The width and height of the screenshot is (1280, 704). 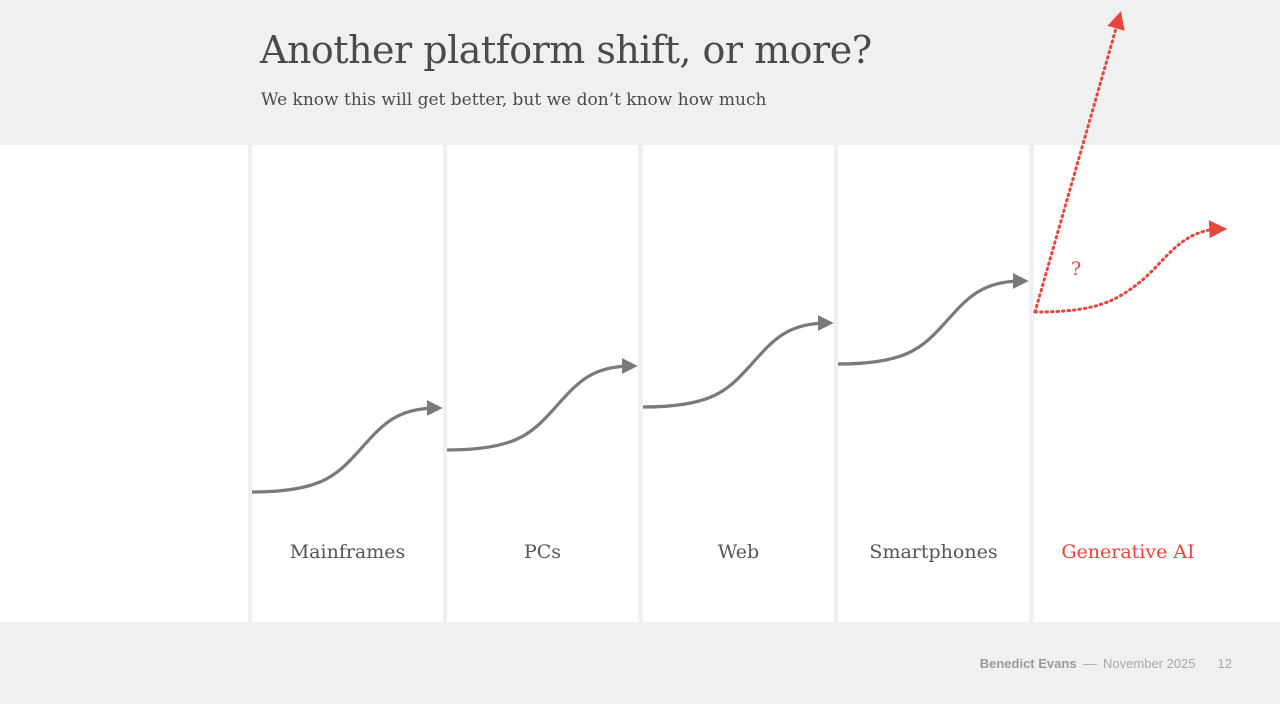 I want to click on s-curve-mainframes, so click(x=347, y=447).